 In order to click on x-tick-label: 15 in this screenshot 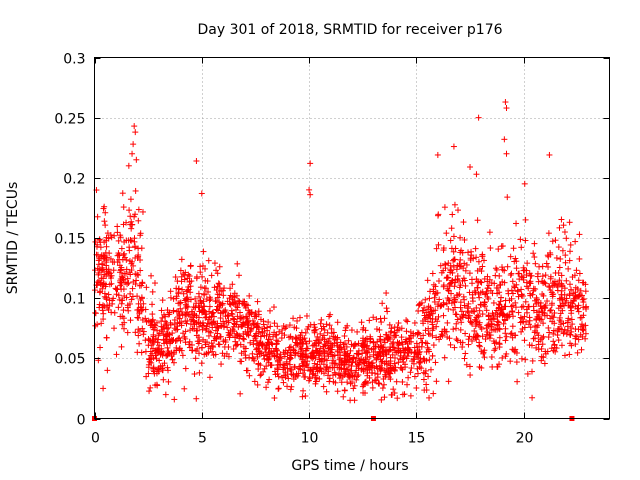, I will do `click(417, 439)`.